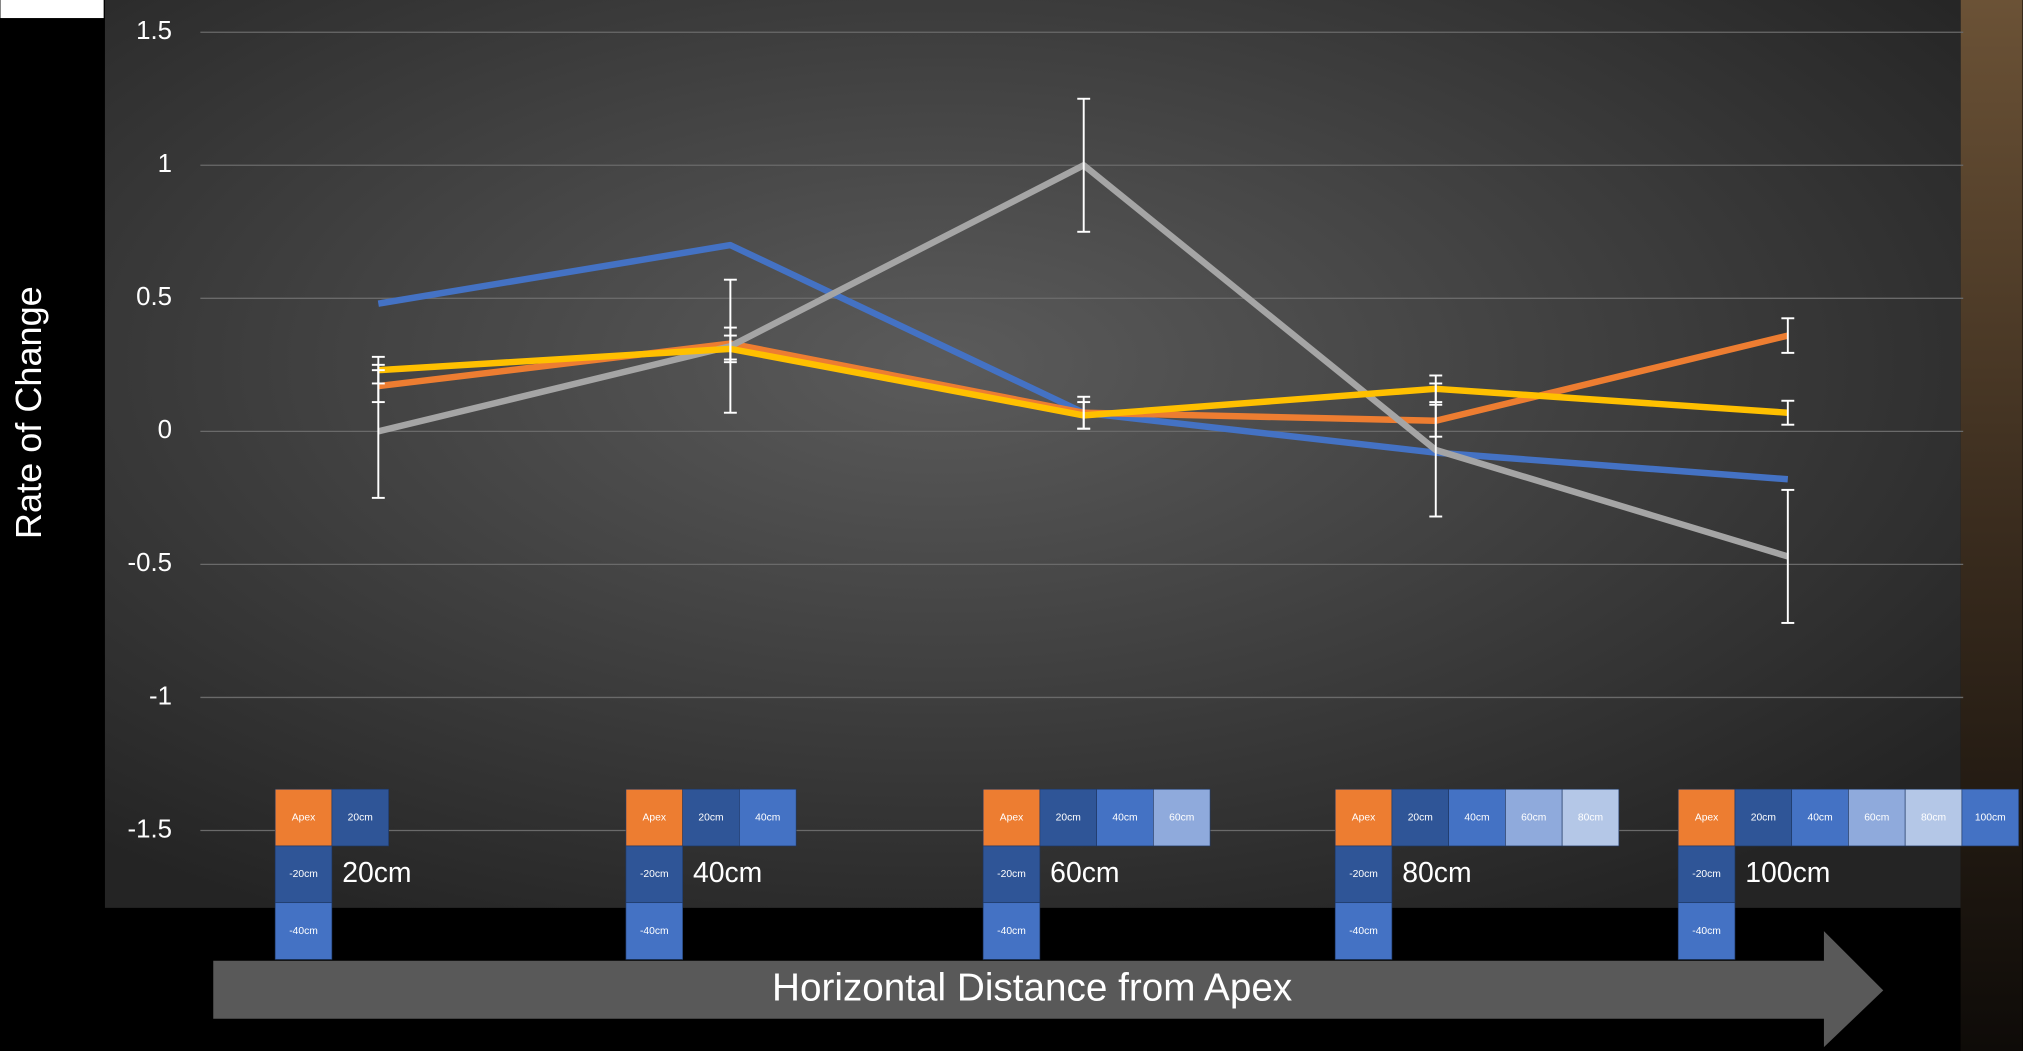 Image resolution: width=2023 pixels, height=1051 pixels. I want to click on grid-cell-label: 100cm, so click(1990, 817).